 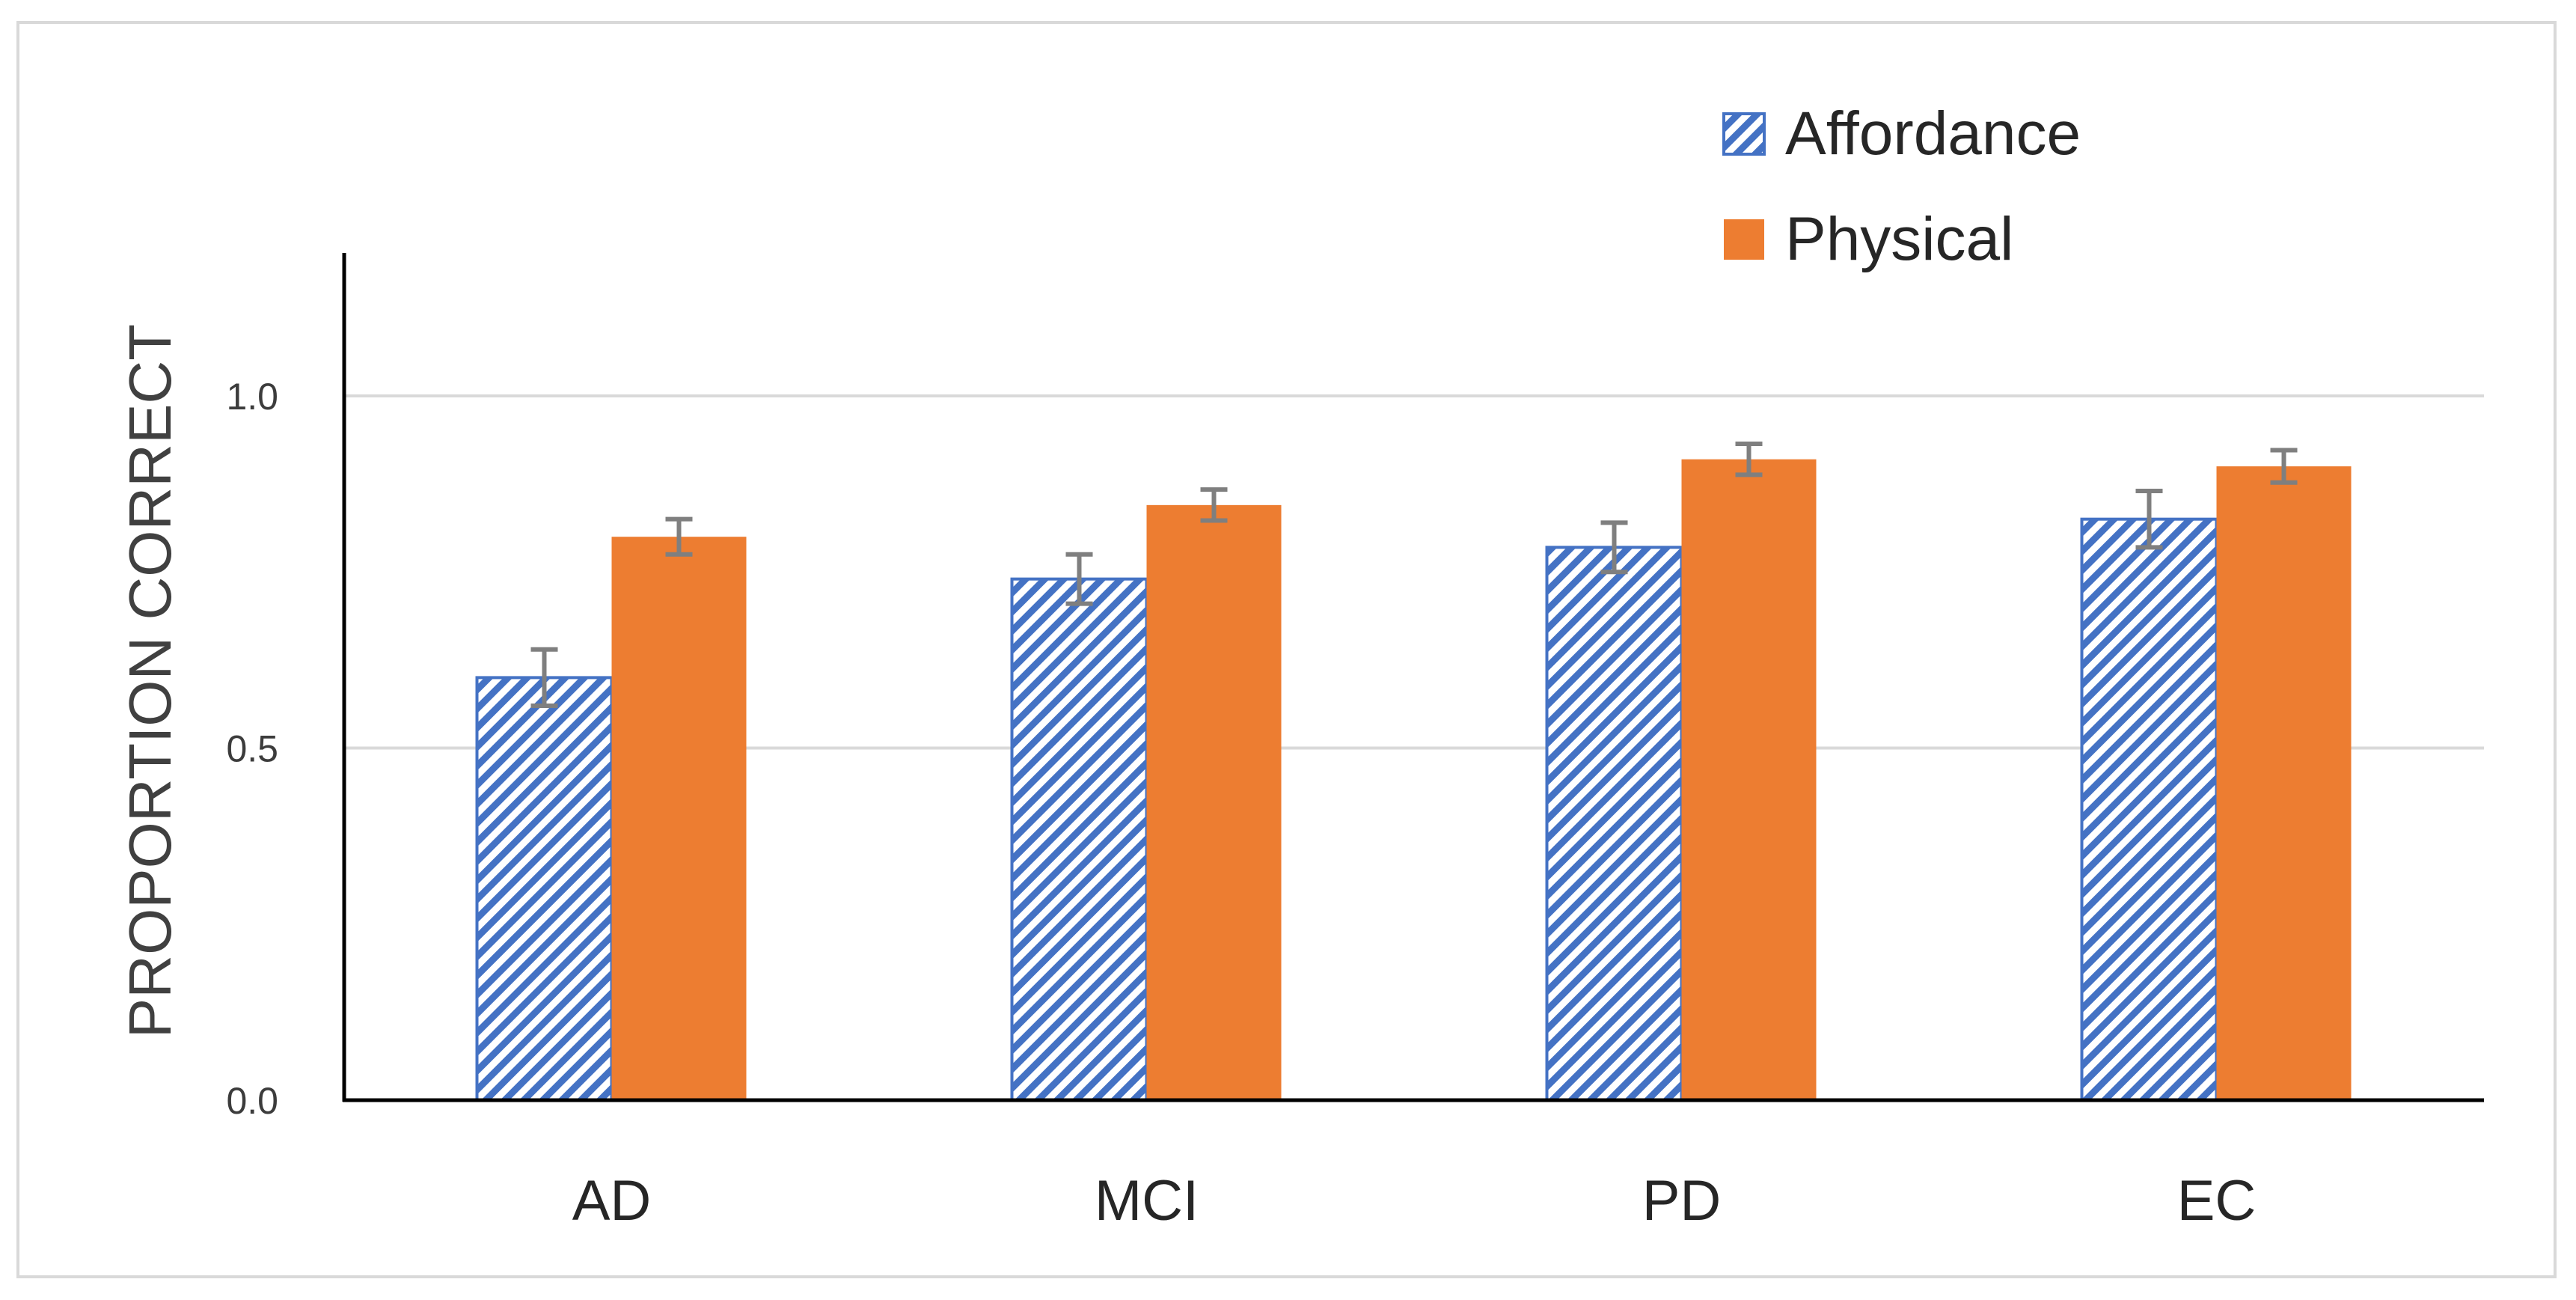 What do you see at coordinates (679, 818) in the screenshot?
I see `bar-physical-ad` at bounding box center [679, 818].